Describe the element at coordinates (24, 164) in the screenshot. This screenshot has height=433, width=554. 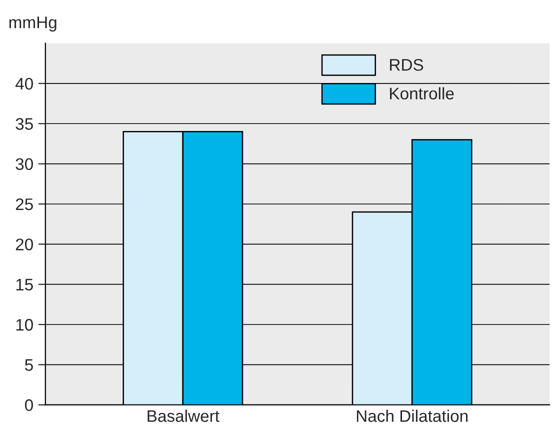
I see `y-tick-label: 30` at that location.